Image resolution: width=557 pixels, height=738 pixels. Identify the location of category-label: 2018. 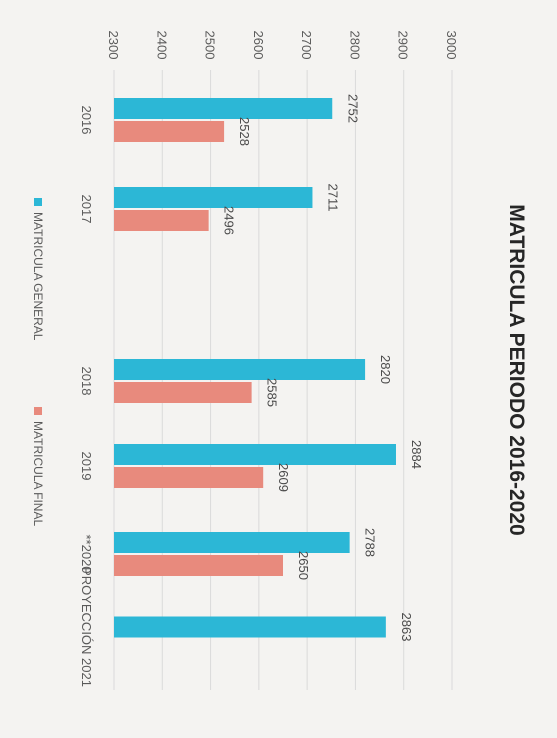
(86, 381).